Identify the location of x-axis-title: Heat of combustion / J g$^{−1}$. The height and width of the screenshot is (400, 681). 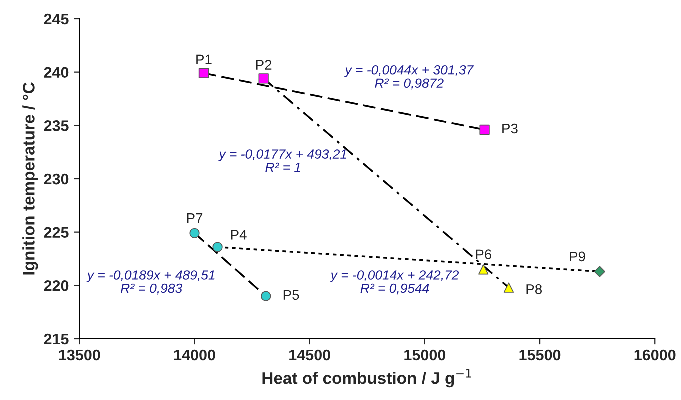
(367, 378).